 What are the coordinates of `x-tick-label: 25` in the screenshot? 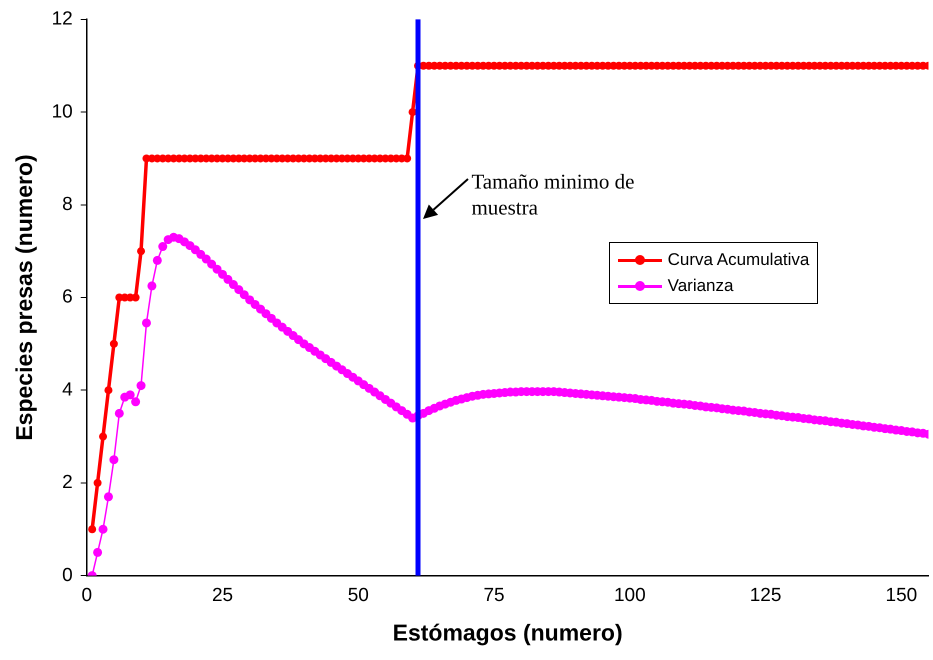 It's located at (223, 595).